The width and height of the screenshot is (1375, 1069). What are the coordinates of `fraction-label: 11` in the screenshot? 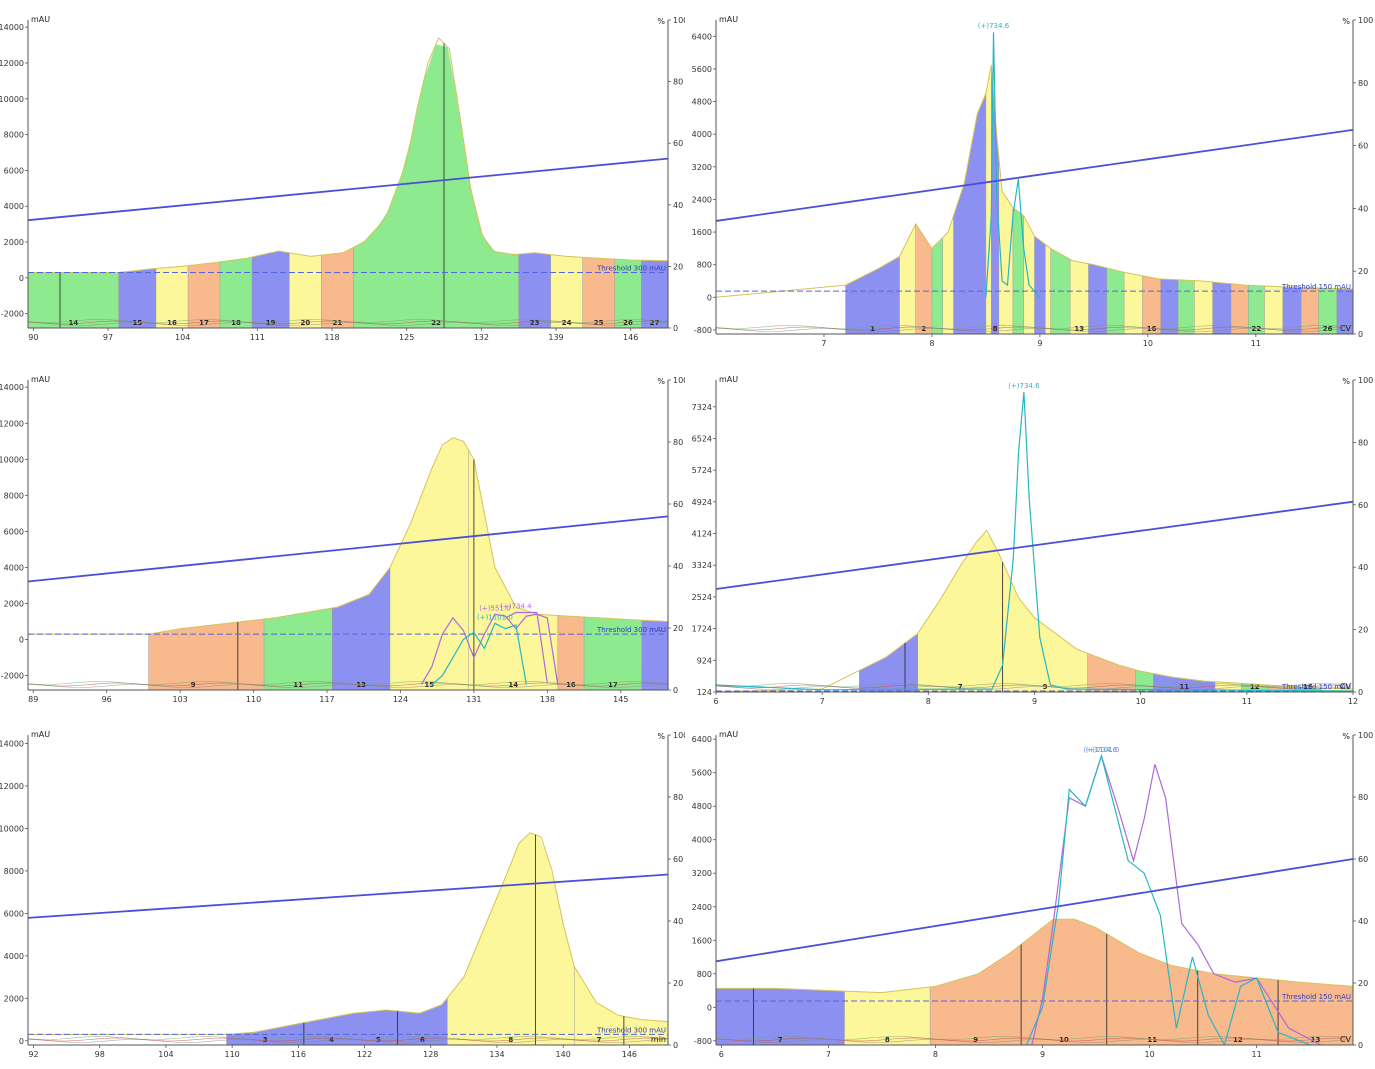 It's located at (1184, 687).